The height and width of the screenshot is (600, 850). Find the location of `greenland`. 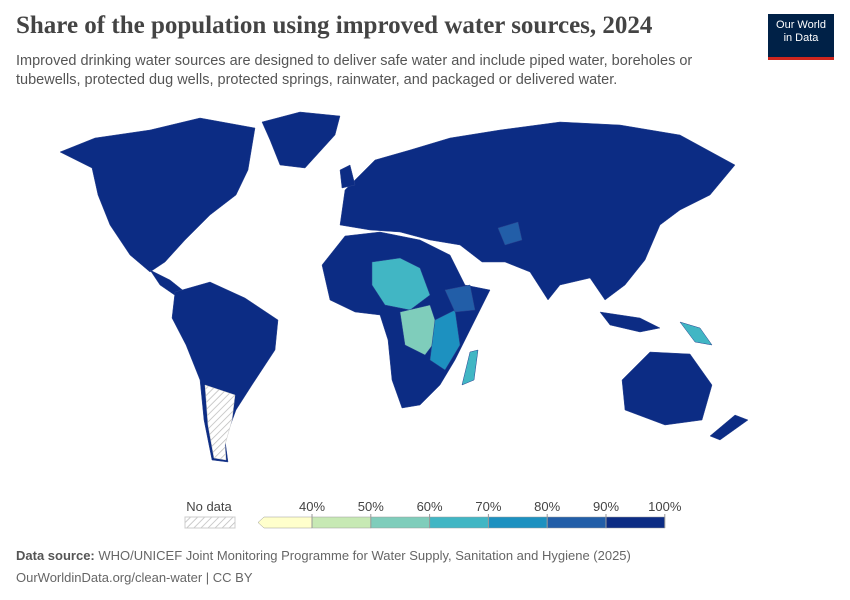

greenland is located at coordinates (301, 140).